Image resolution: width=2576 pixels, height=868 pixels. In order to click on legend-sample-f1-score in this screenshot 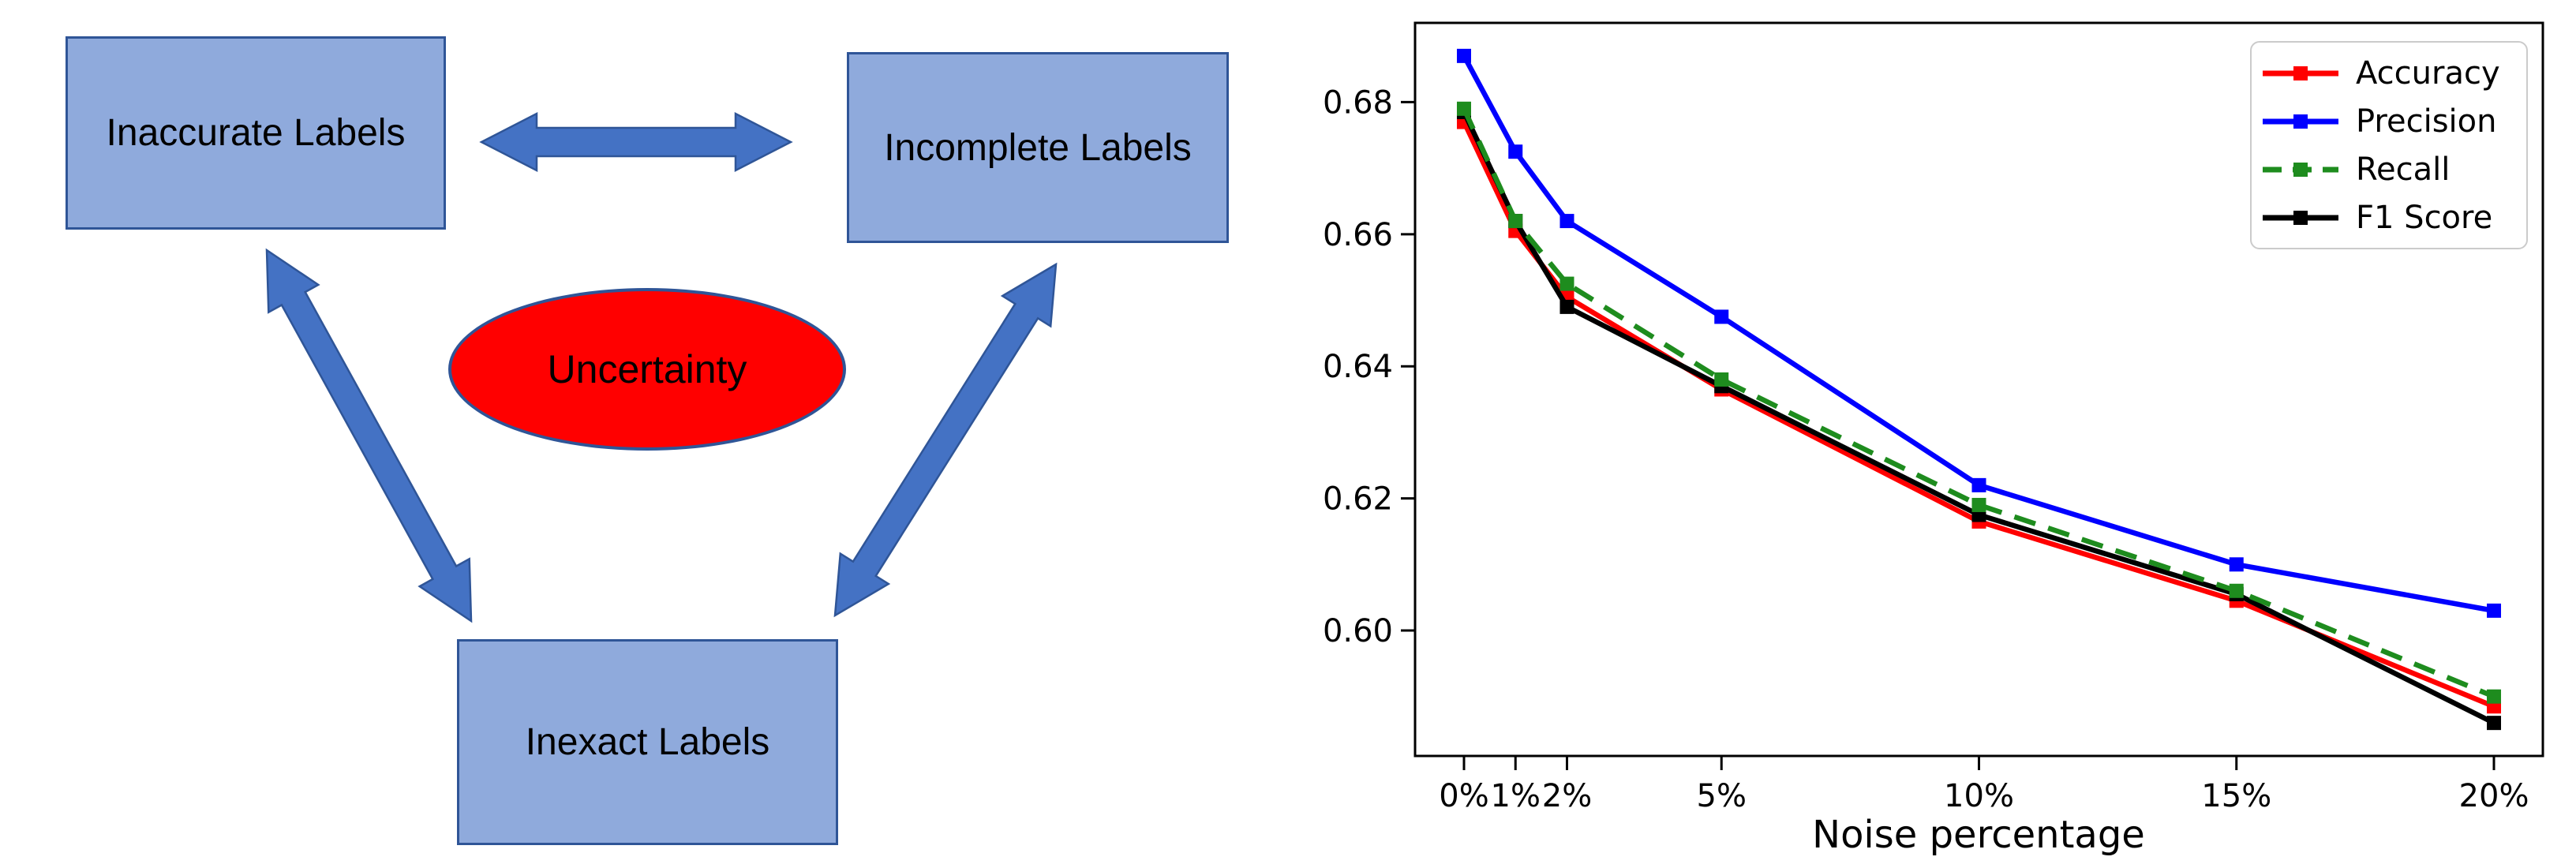, I will do `click(2300, 217)`.